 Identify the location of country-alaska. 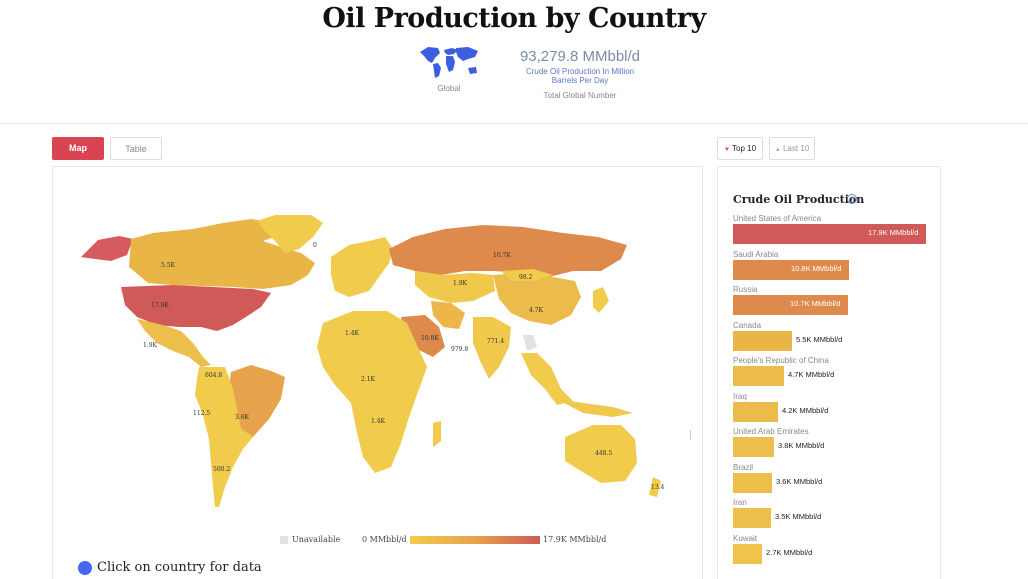
(107, 248).